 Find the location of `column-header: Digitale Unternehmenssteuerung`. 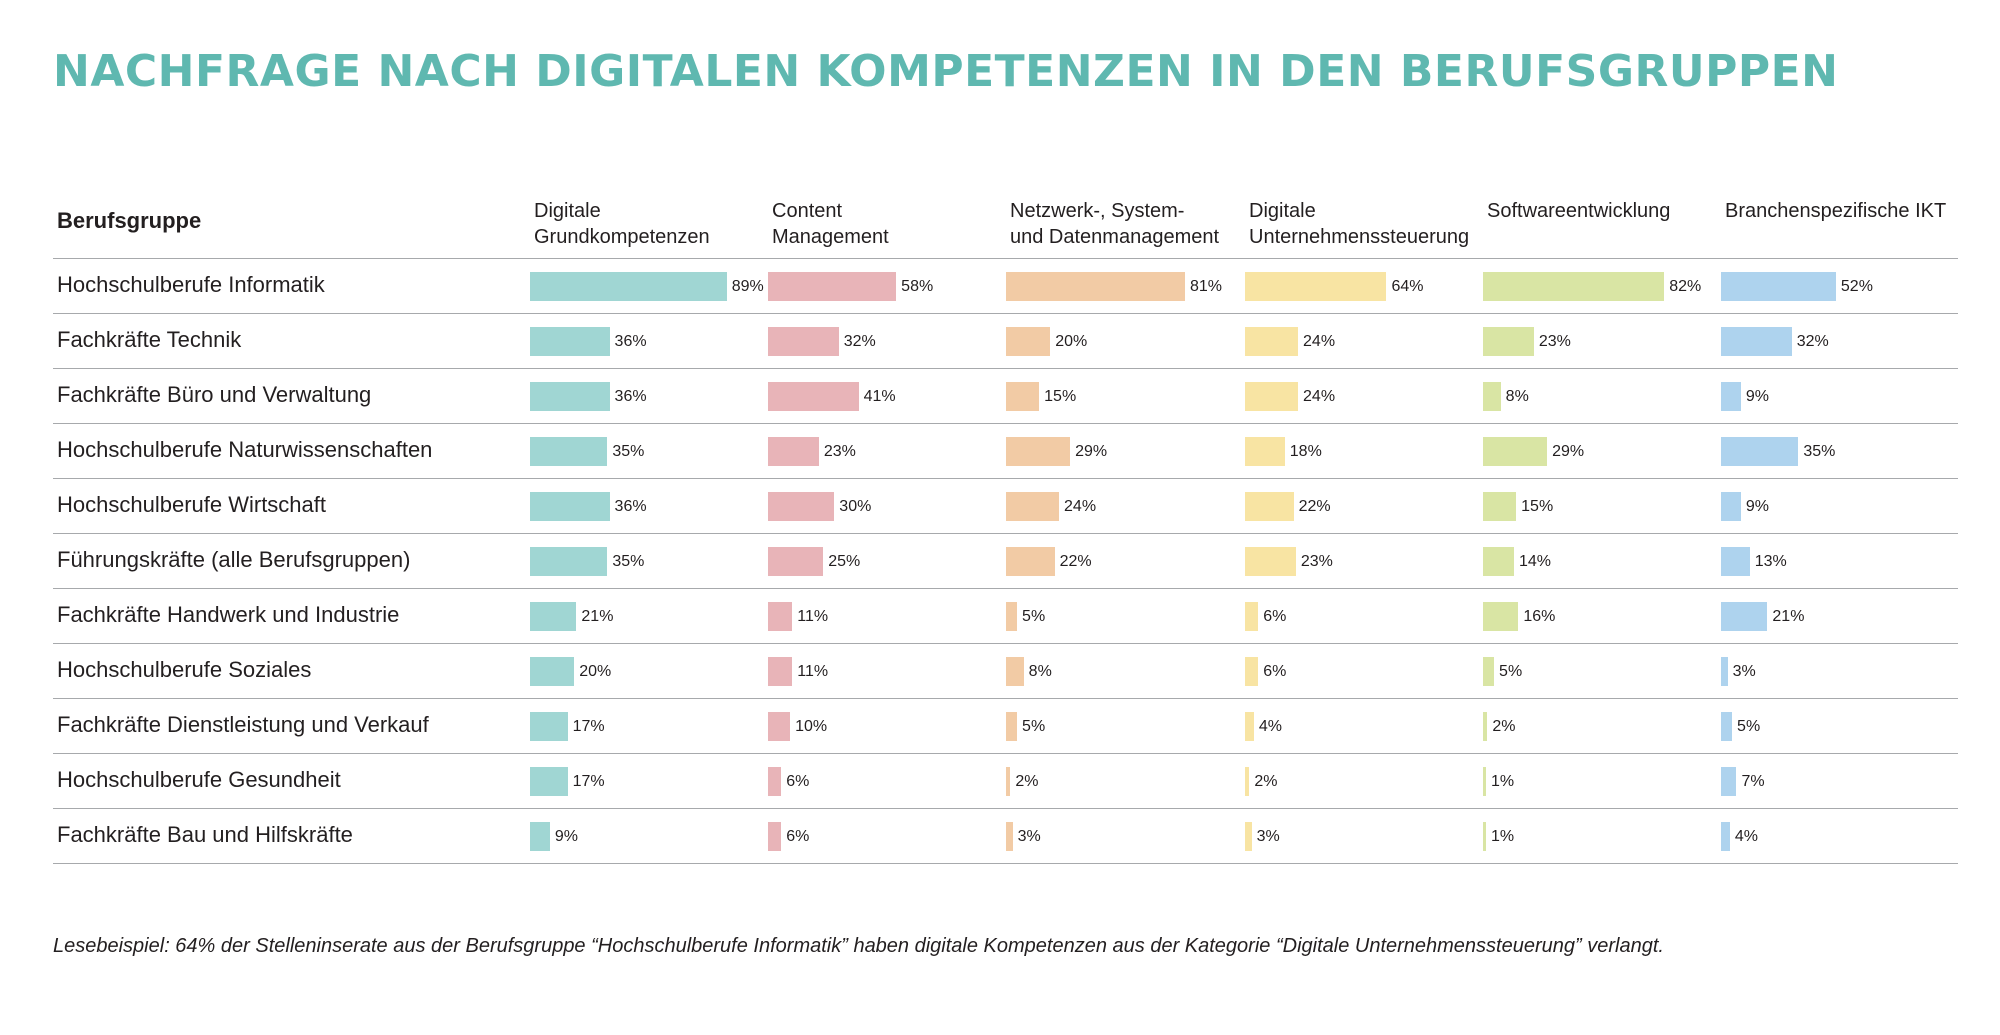

column-header: Digitale Unternehmenssteuerung is located at coordinates (1359, 224).